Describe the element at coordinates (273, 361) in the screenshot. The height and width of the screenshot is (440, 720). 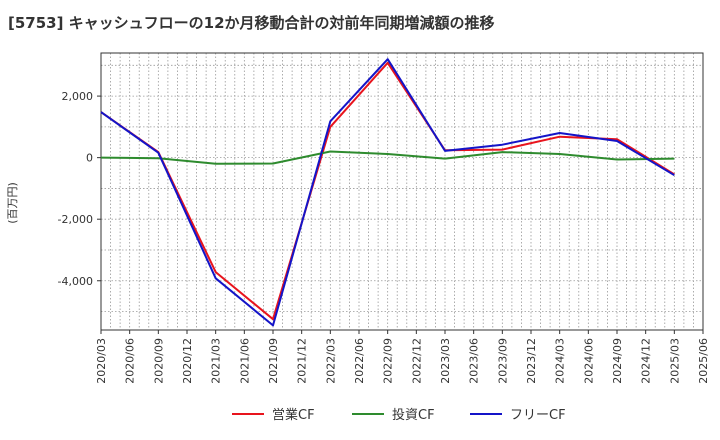
I see `x-tick-label: 2021/09` at that location.